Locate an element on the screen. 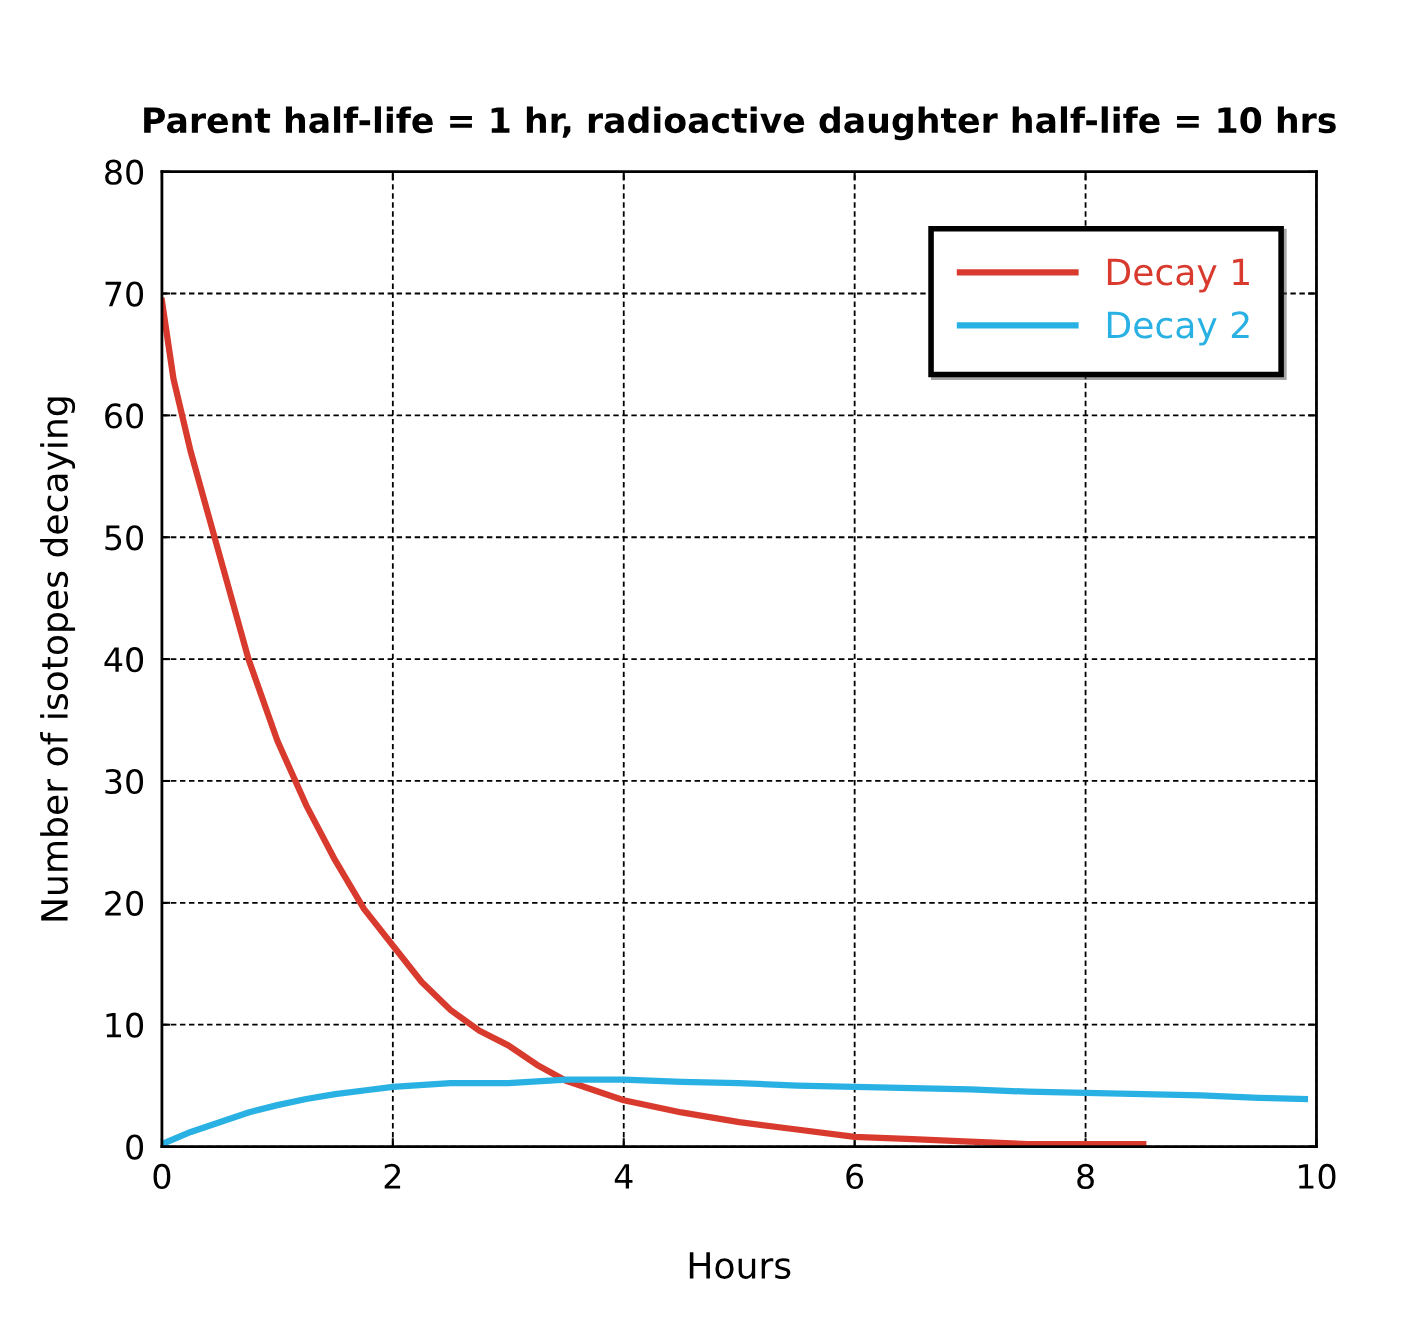  x-tick-label: 0 is located at coordinates (162, 1176).